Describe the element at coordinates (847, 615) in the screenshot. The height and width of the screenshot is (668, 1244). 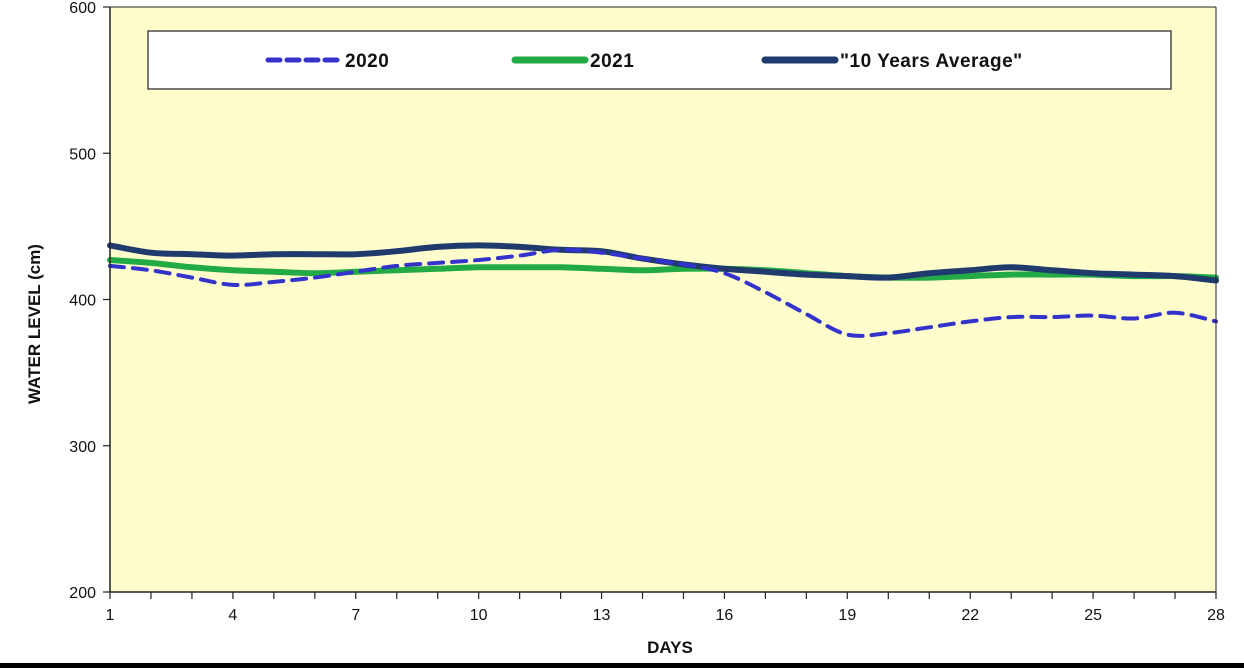
I see `x-tick-label: 19` at that location.